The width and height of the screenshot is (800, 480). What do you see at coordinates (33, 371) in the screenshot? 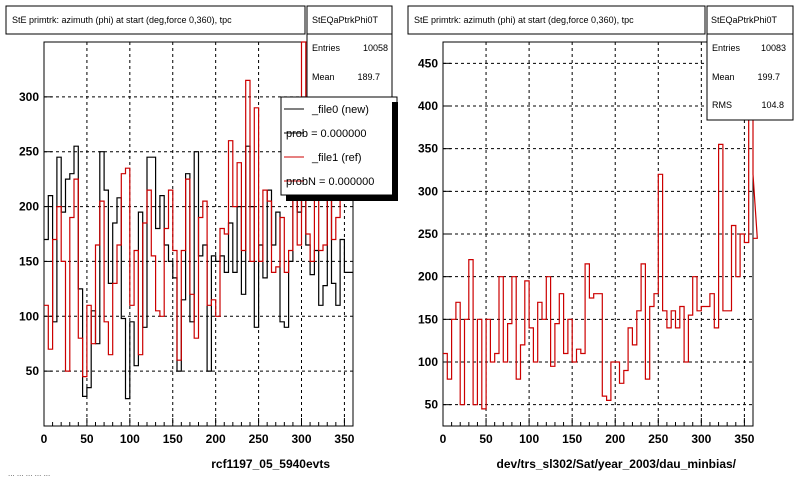
I see `chart-left-ytick-label: 50` at bounding box center [33, 371].